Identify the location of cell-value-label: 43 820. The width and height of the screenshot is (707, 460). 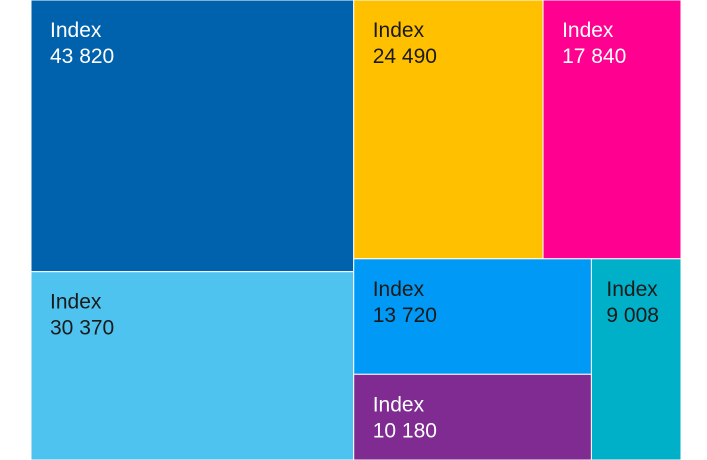
(82, 56).